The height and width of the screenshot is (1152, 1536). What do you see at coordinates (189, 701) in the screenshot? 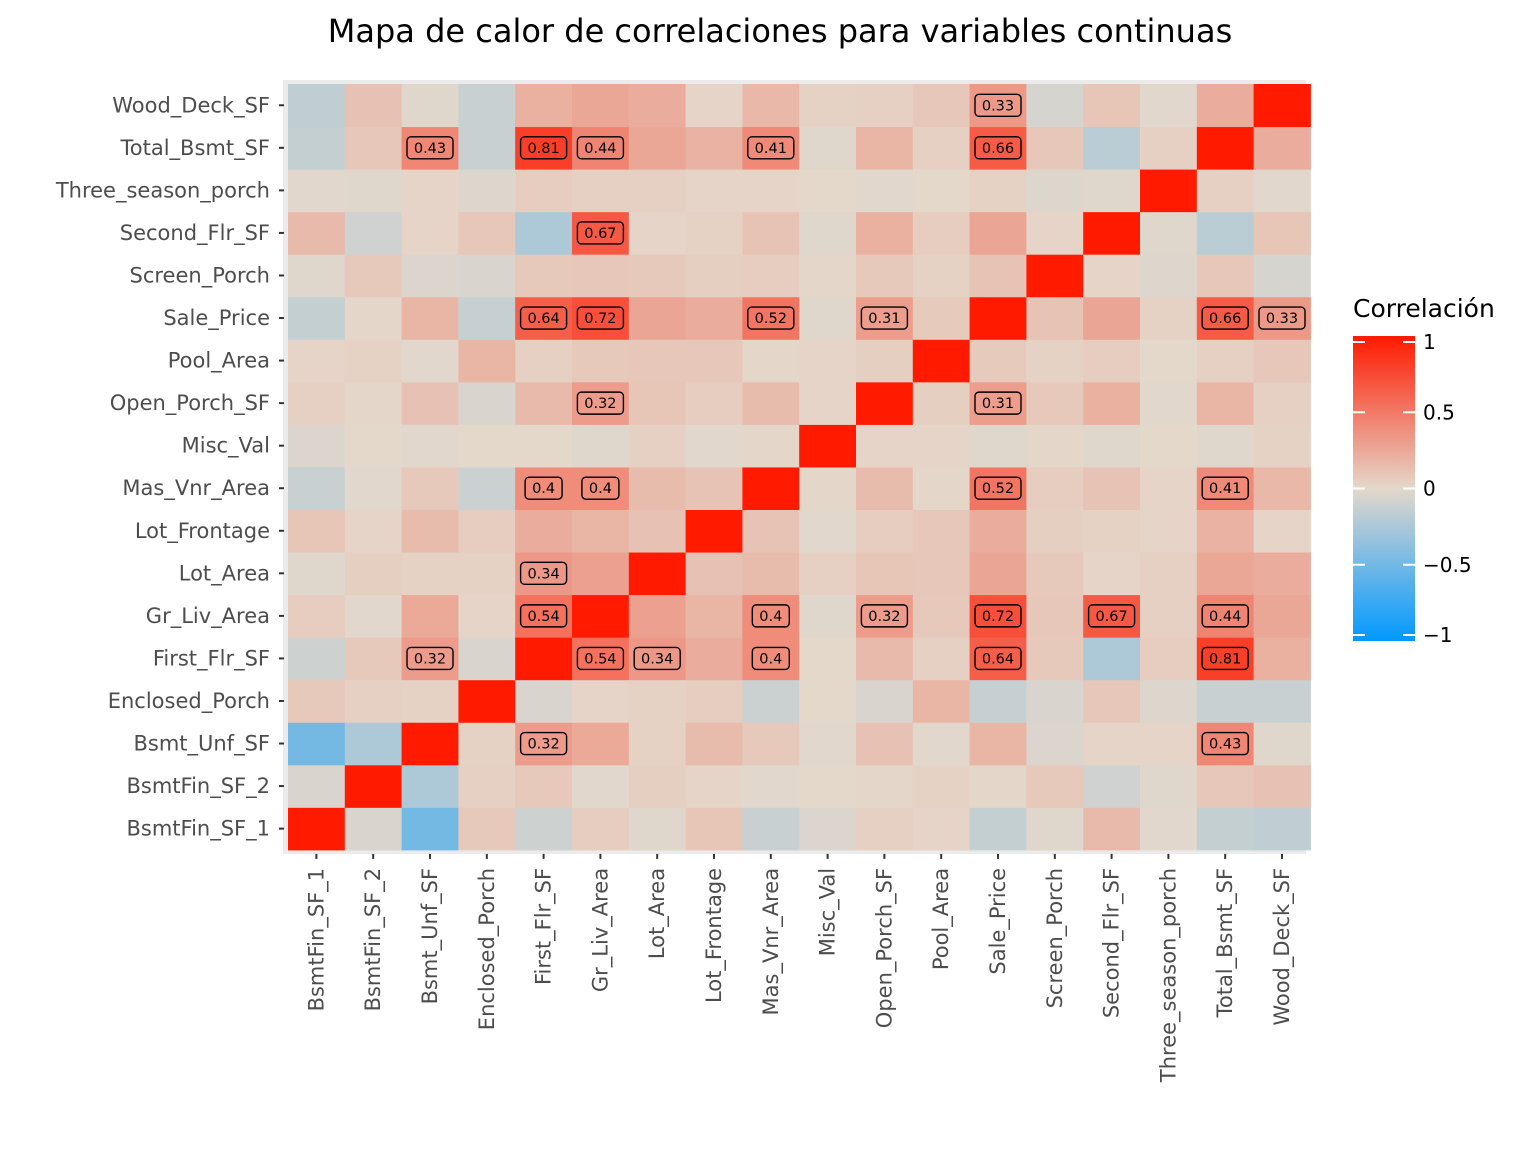
I see `y-tick-label: Enclosed_Porch` at bounding box center [189, 701].